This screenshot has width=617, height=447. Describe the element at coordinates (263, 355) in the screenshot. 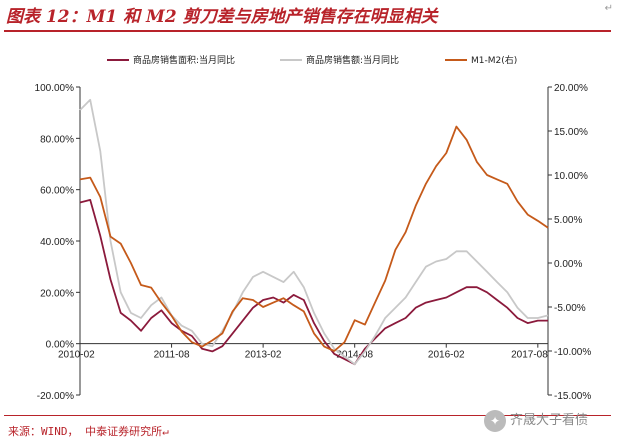

I see `x-tick-label: 2013-02` at that location.